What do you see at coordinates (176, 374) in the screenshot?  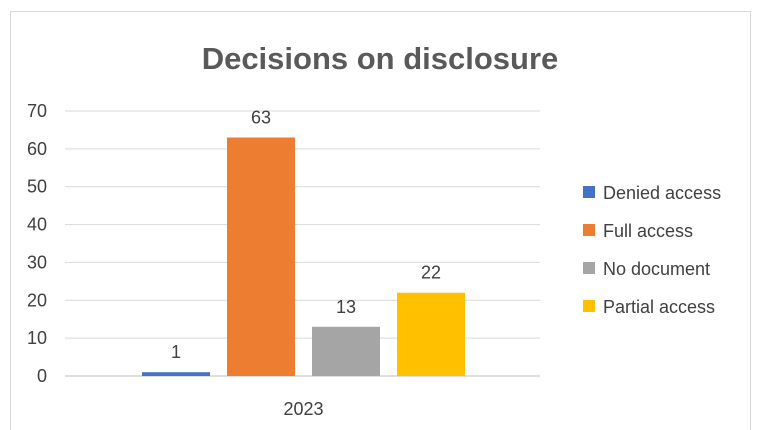 I see `bar-denied-access` at bounding box center [176, 374].